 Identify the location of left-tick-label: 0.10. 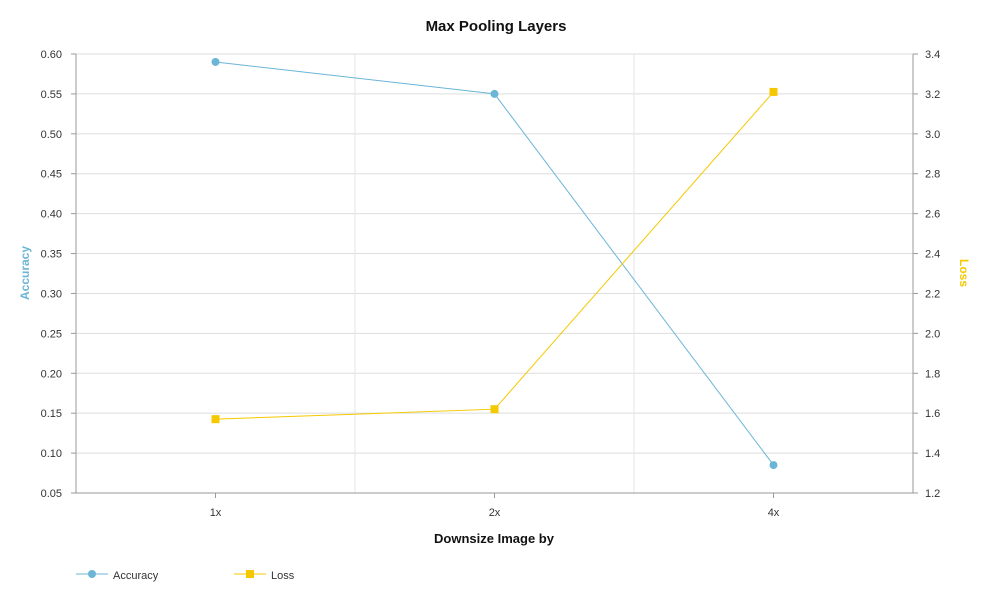
(51, 454).